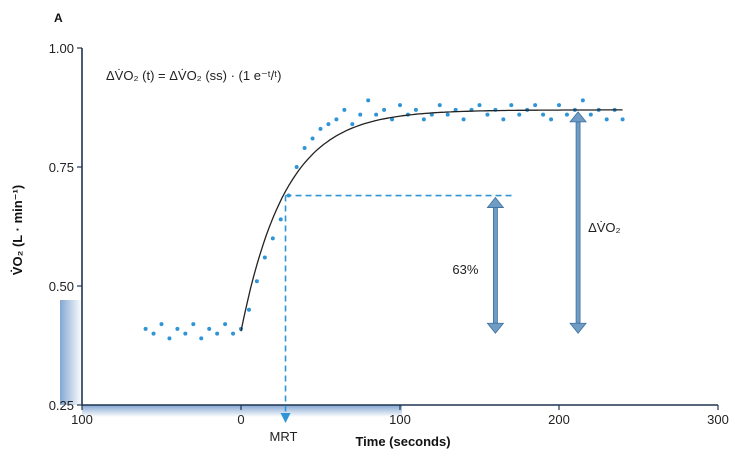 The height and width of the screenshot is (457, 735). I want to click on x-axis-shadow, so click(242, 411).